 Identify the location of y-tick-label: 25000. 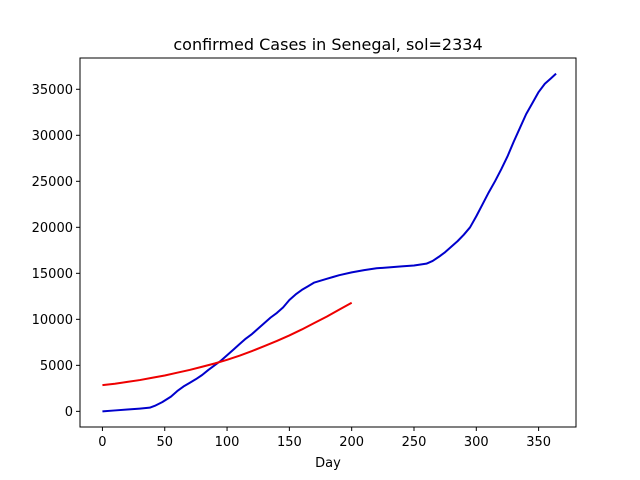
(52, 182).